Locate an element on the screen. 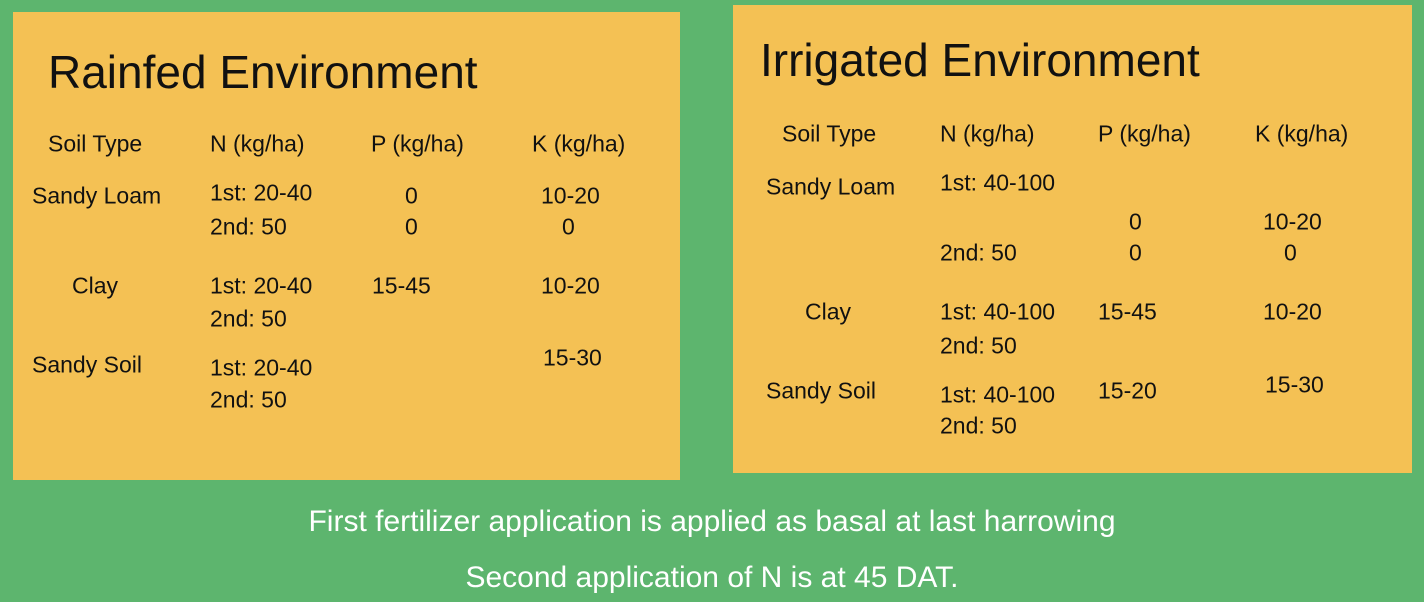 Image resolution: width=1424 pixels, height=602 pixels. irrigated-header-soil: Soil Type is located at coordinates (829, 133).